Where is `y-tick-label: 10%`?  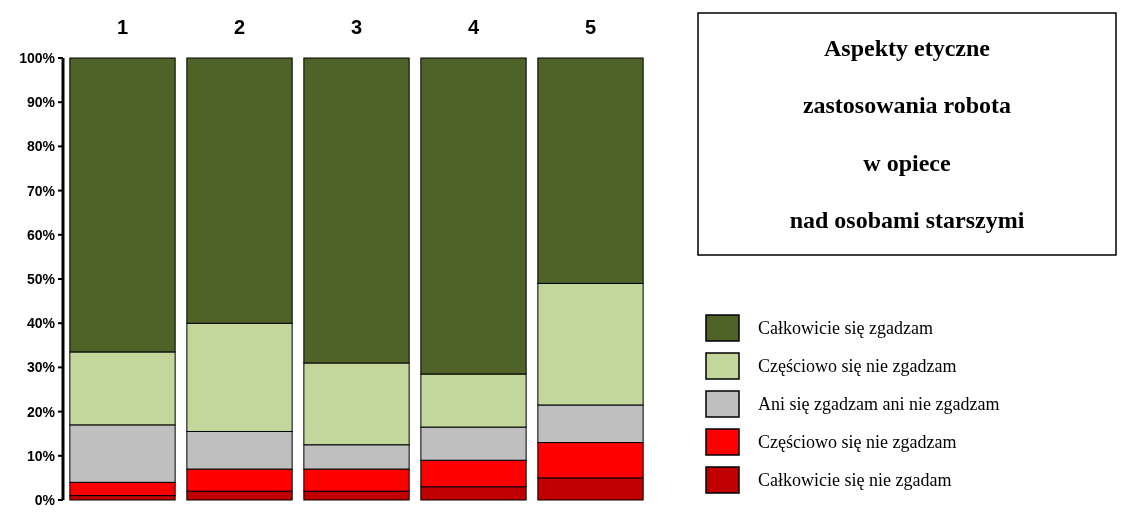 y-tick-label: 10% is located at coordinates (41, 455).